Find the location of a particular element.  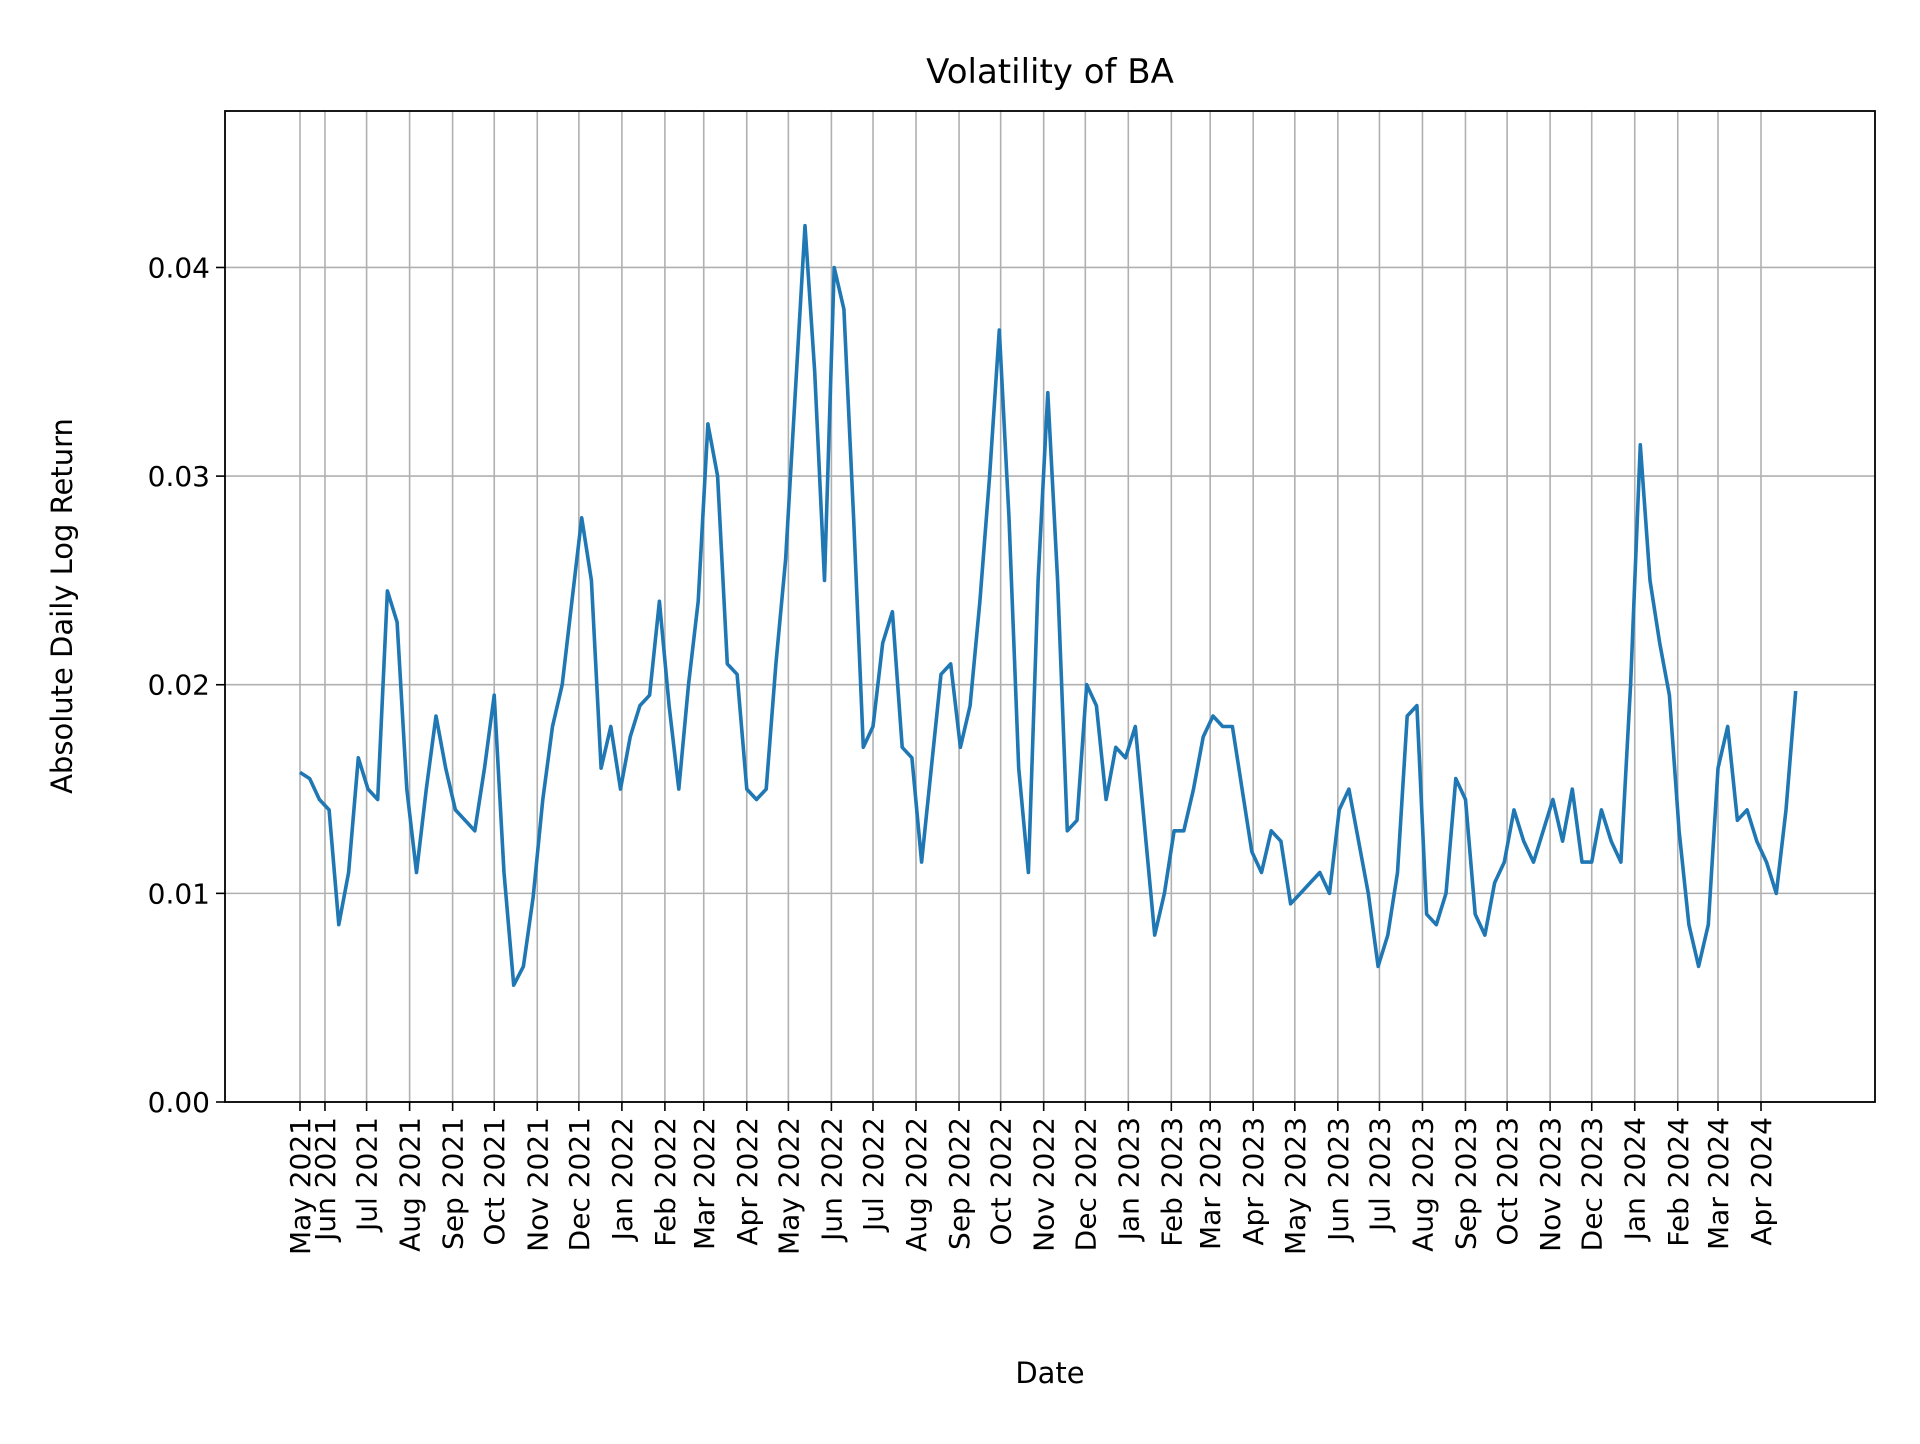

x-tick-label: Jul 2023 is located at coordinates (1379, 1175).